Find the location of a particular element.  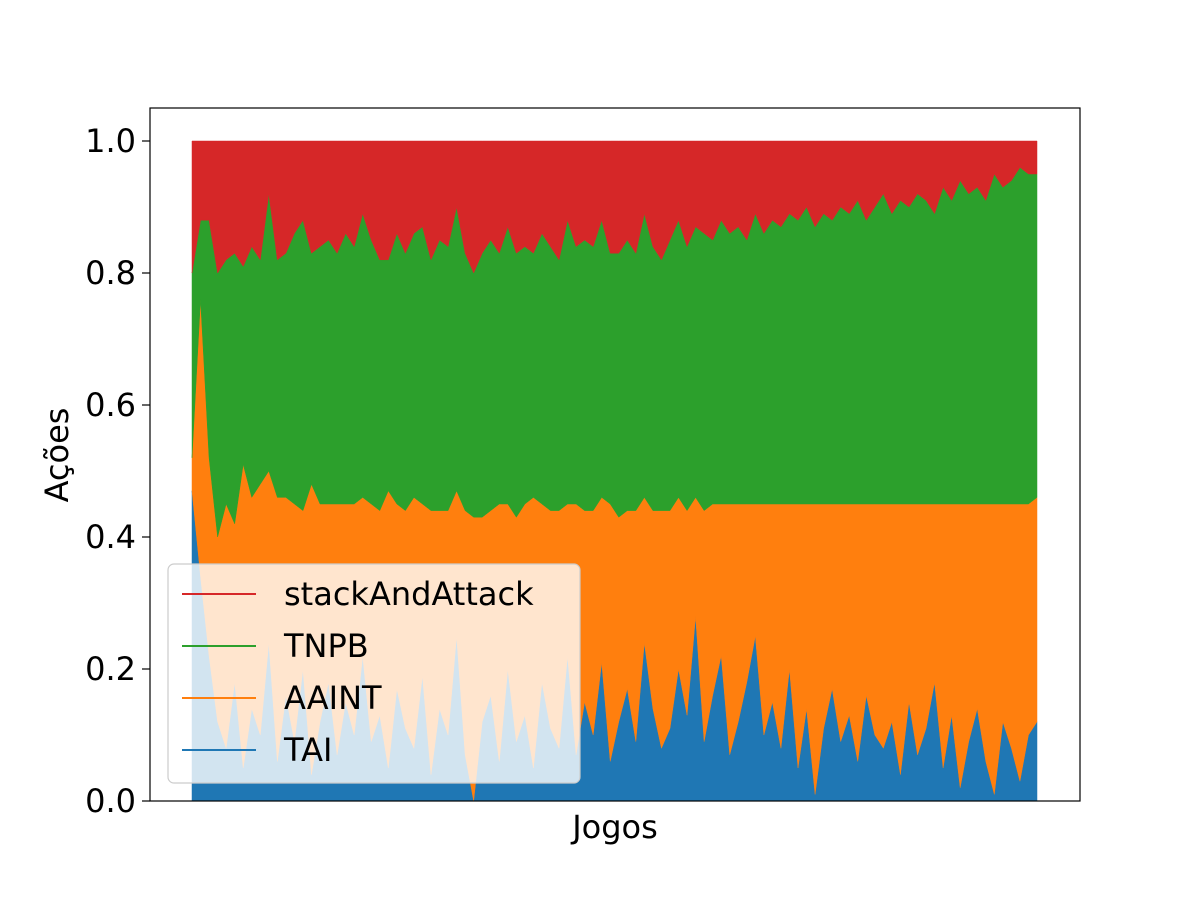

y-tick-label: 0.6 is located at coordinates (110, 405).